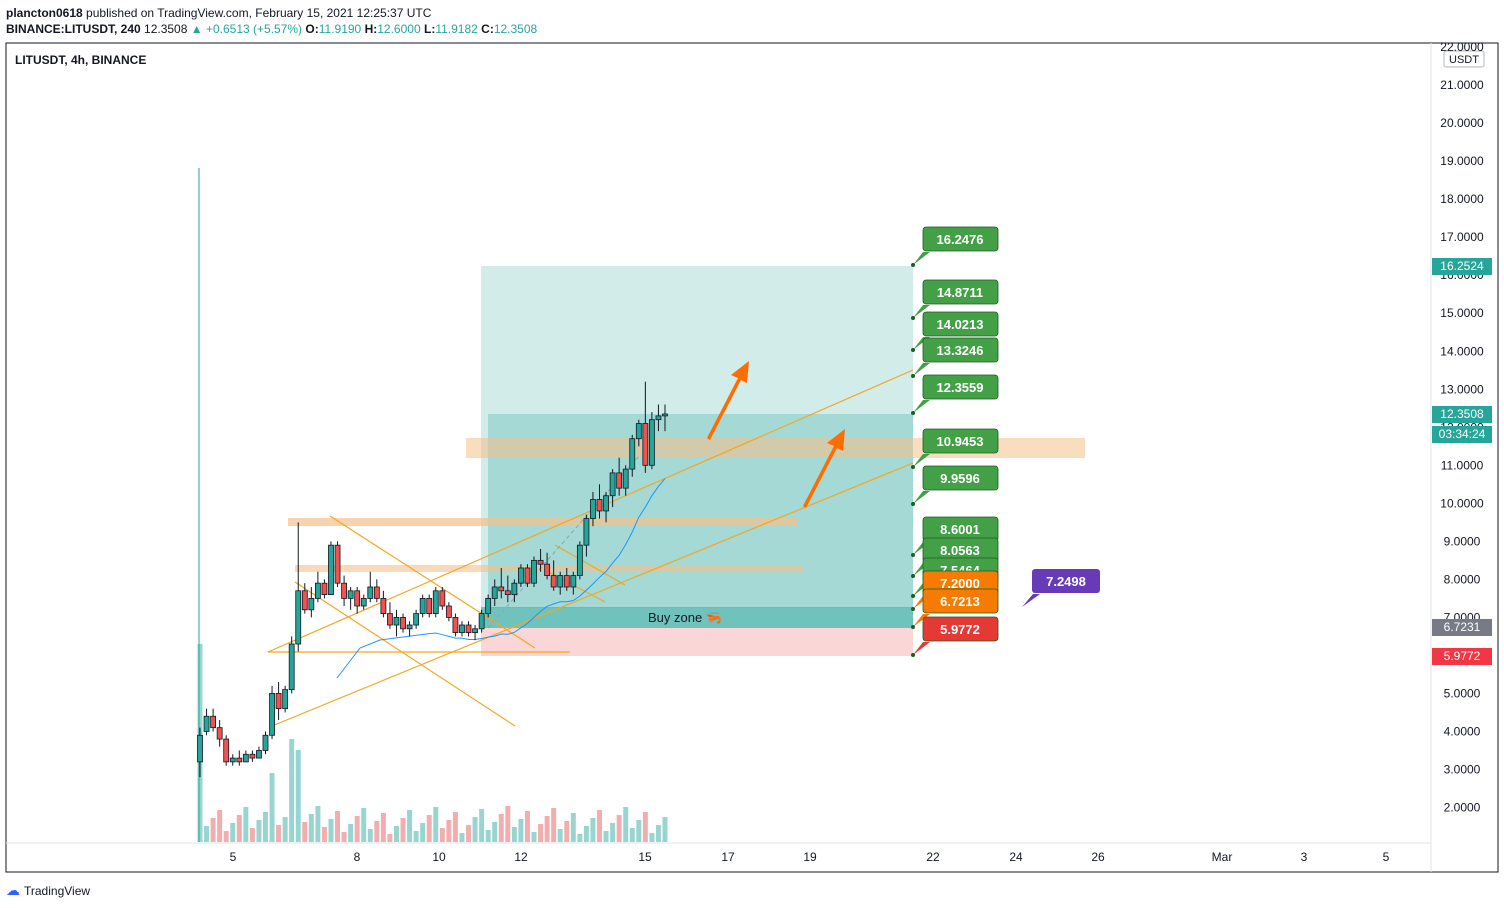 This screenshot has width=1504, height=908. Describe the element at coordinates (645, 857) in the screenshot. I see `x-tick-label: 15` at that location.